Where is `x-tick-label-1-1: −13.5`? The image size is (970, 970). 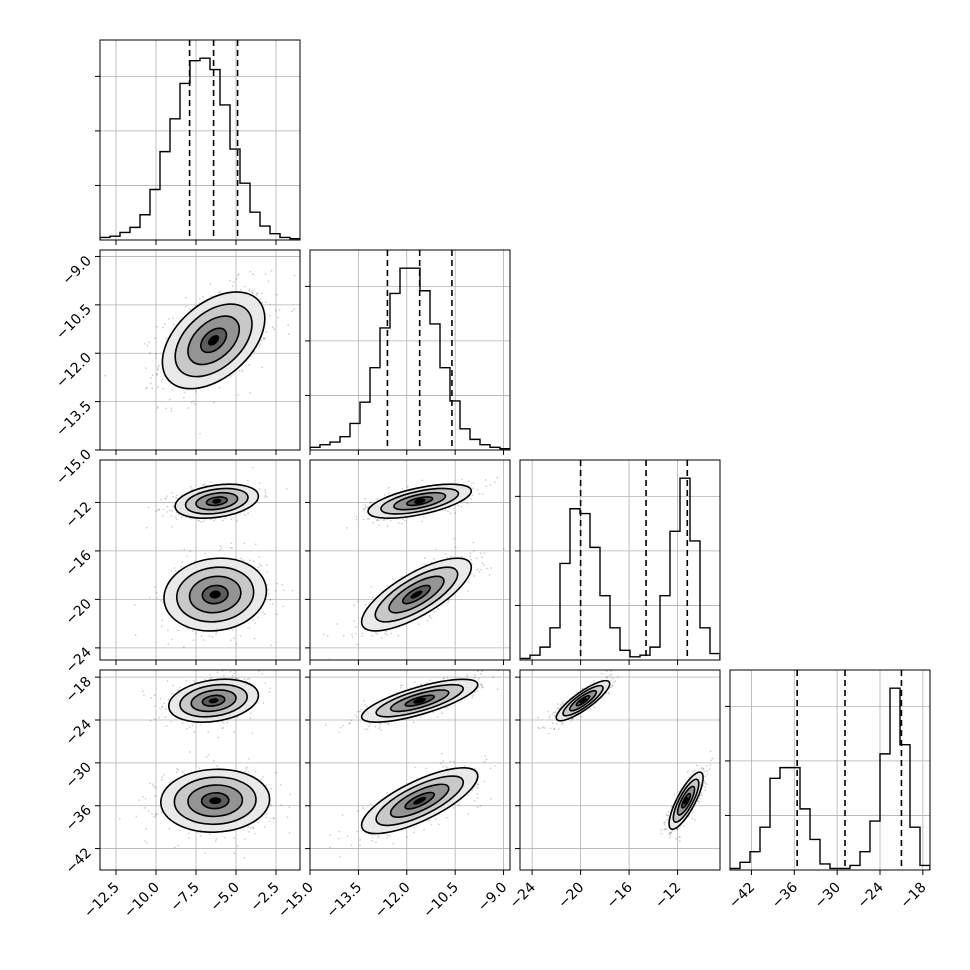
x-tick-label-1-1: −13.5 is located at coordinates (345, 901).